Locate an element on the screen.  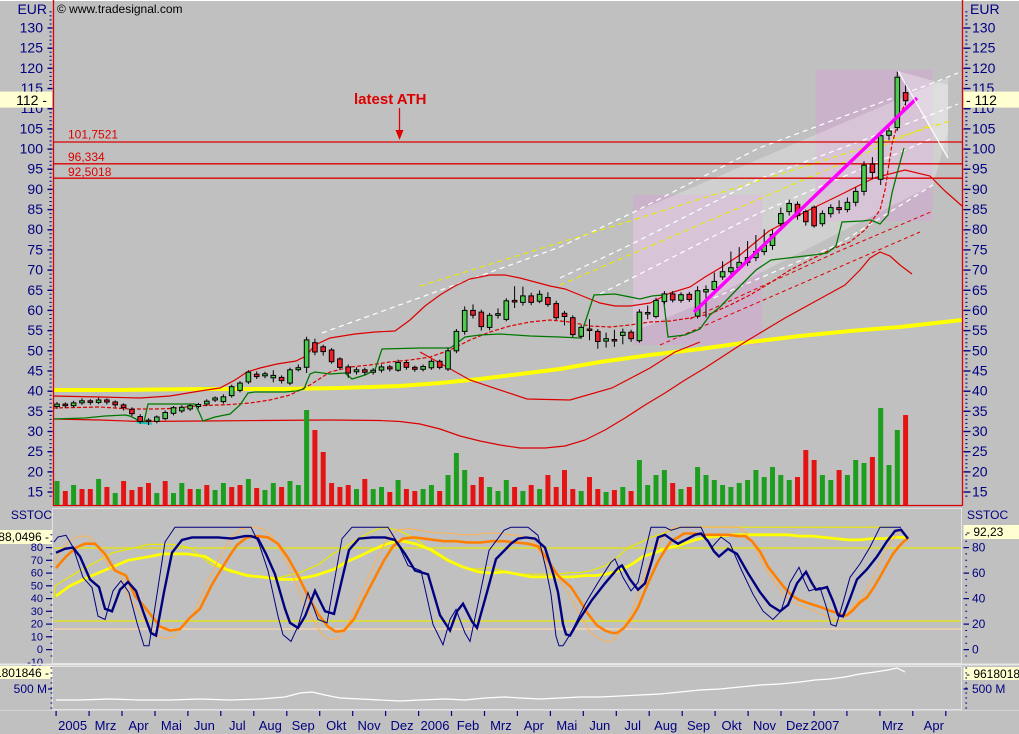
svg-text: - 92,23 is located at coordinates (985, 532).